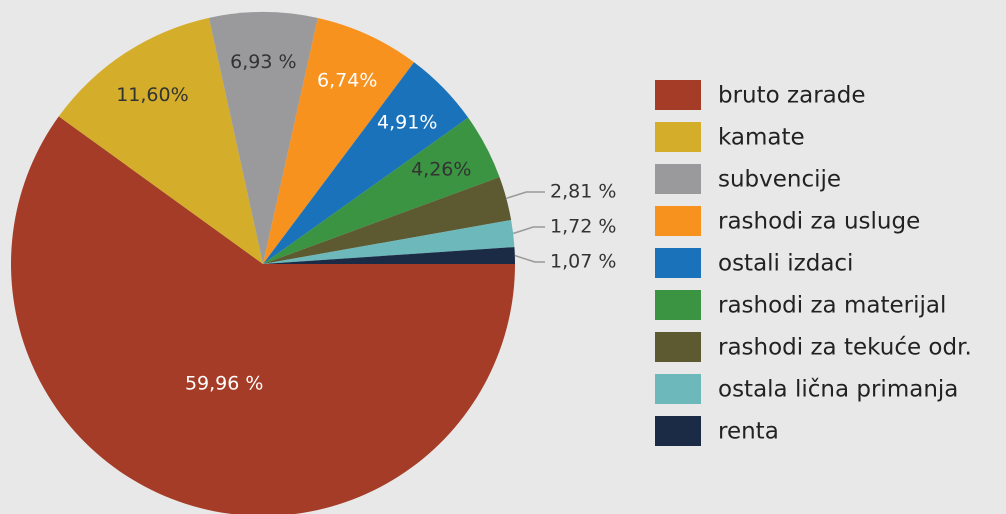  What do you see at coordinates (583, 262) in the screenshot?
I see `data-label: 1,07 %` at bounding box center [583, 262].